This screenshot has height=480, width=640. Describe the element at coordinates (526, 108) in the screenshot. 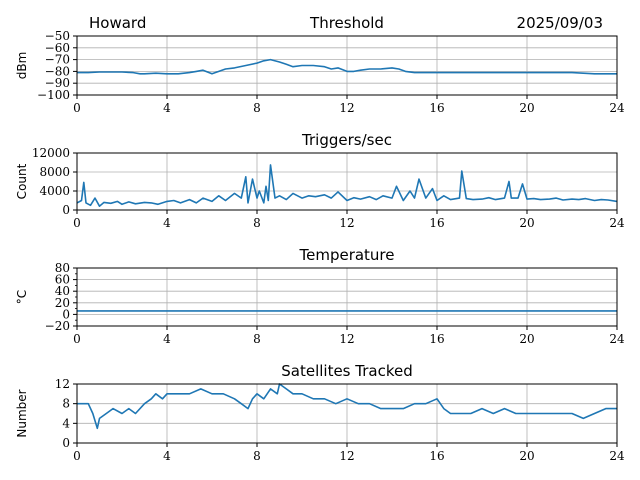

I see `threshold-xtick-label-5: 20` at that location.